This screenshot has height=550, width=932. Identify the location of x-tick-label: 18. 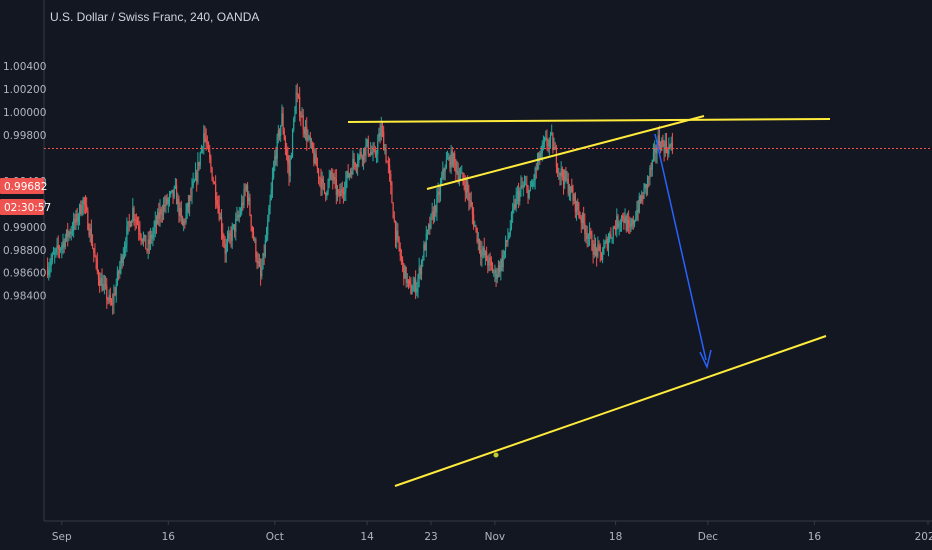
(615, 537).